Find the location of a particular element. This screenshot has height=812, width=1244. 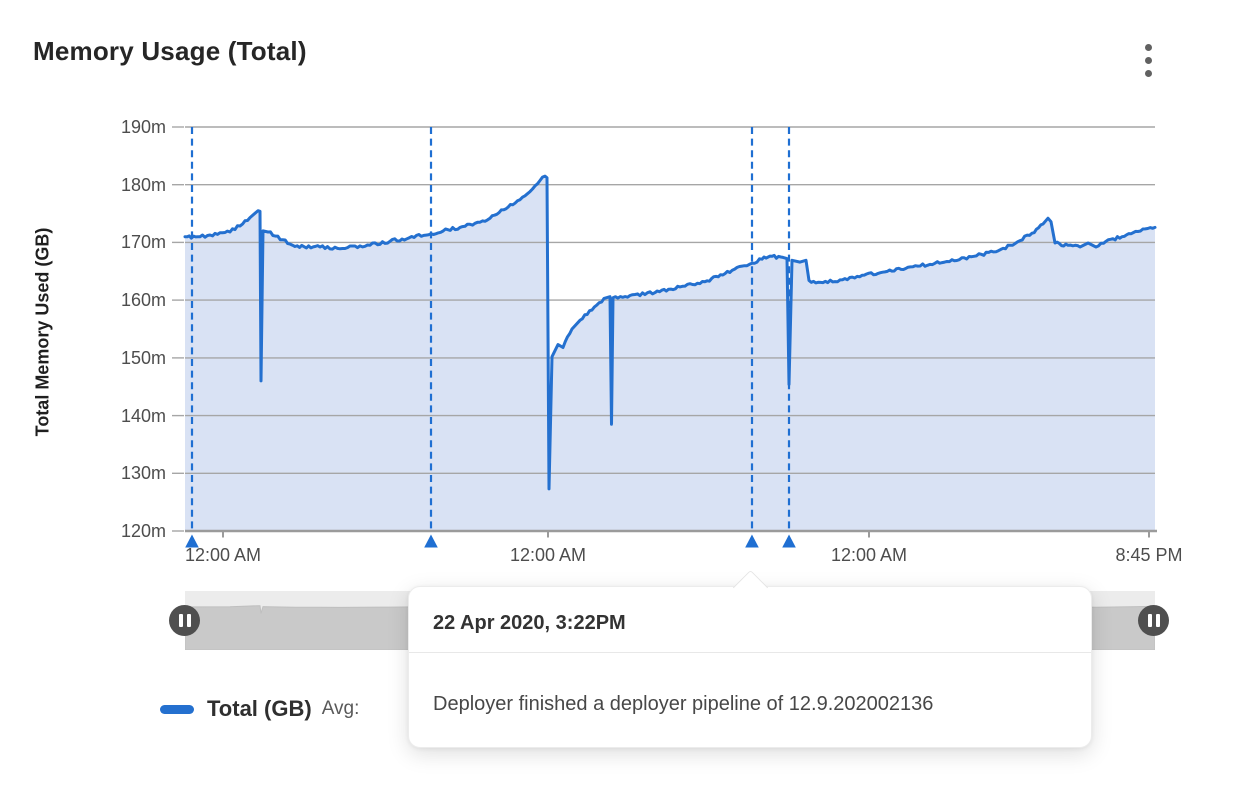

x-tick-label: 8:45 PM is located at coordinates (1149, 555).